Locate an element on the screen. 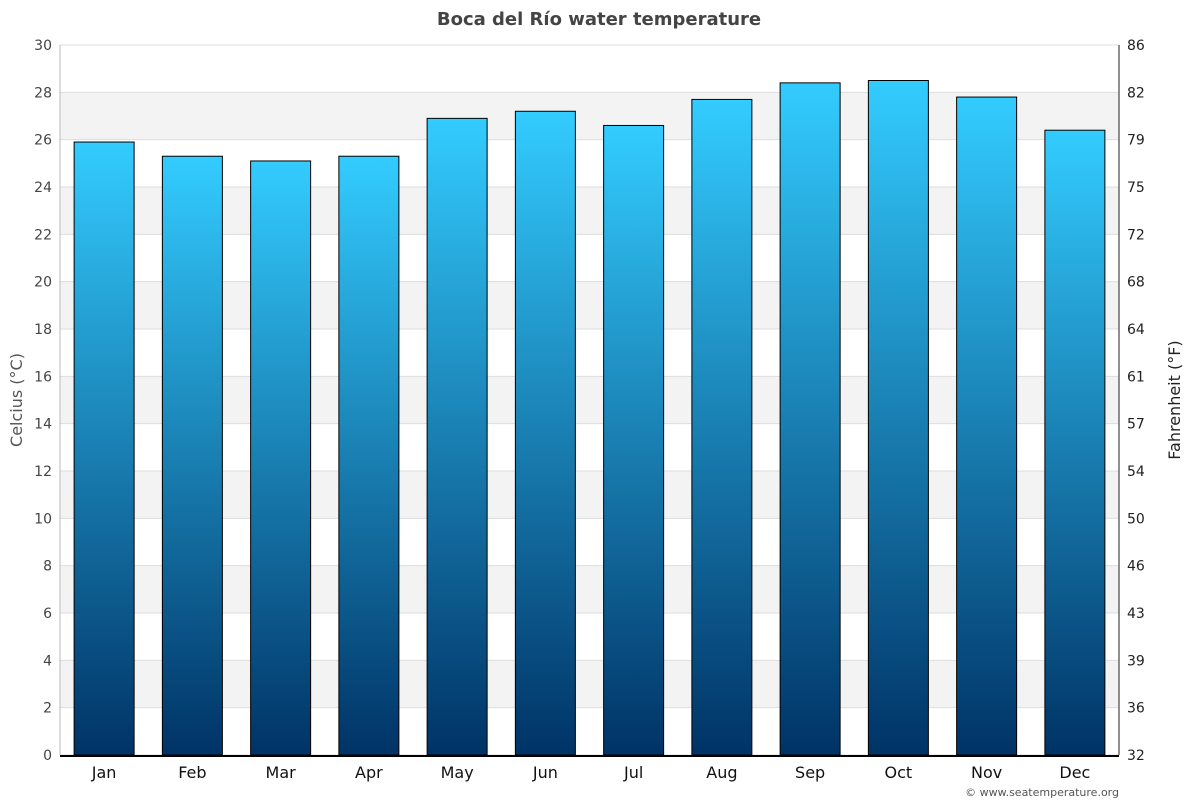 Image resolution: width=1200 pixels, height=800 pixels. x-tick-label: Jun is located at coordinates (545, 772).